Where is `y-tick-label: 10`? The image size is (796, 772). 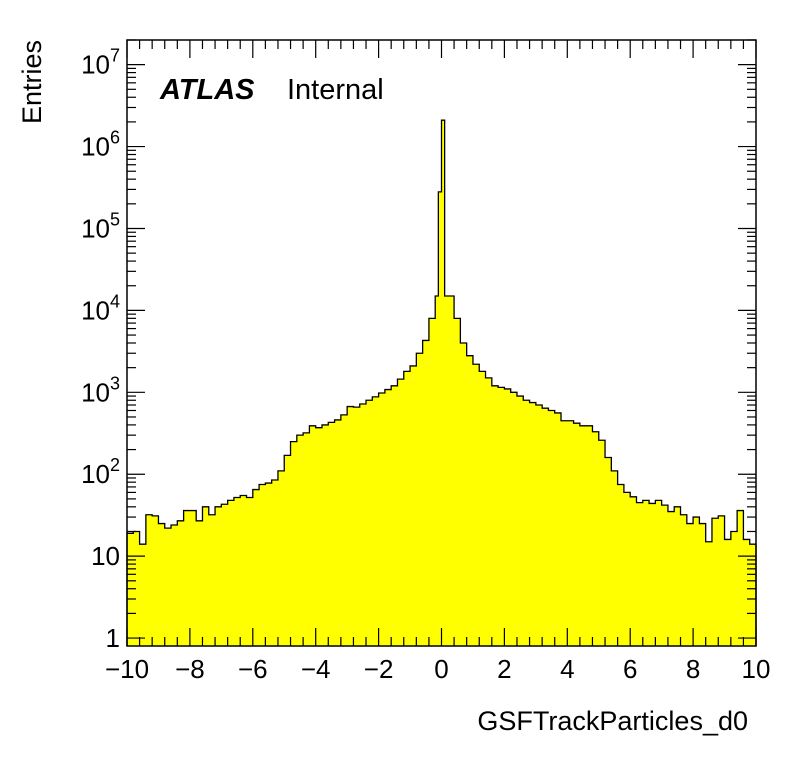
y-tick-label: 10 is located at coordinates (105, 556).